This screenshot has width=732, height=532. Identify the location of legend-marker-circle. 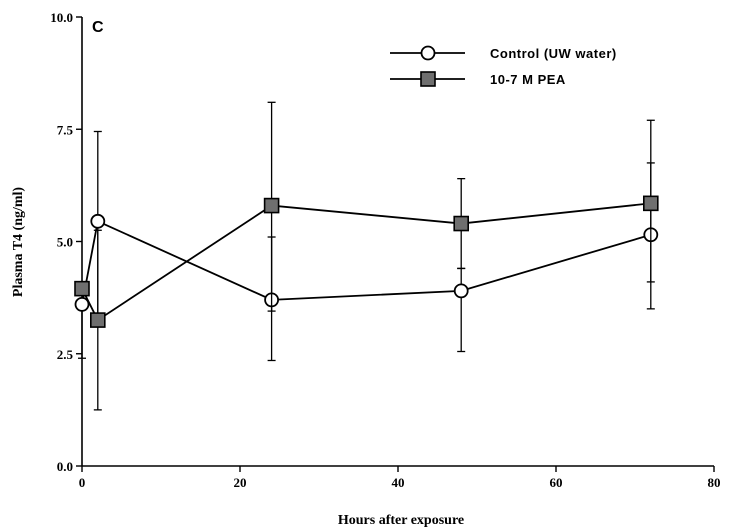
(428, 53).